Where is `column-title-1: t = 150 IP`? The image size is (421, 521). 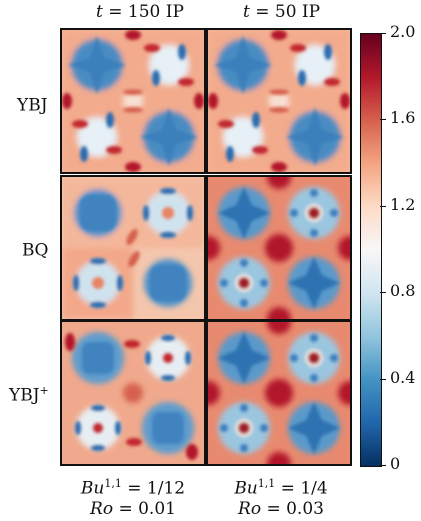 column-title-1: t = 150 IP is located at coordinates (140, 12).